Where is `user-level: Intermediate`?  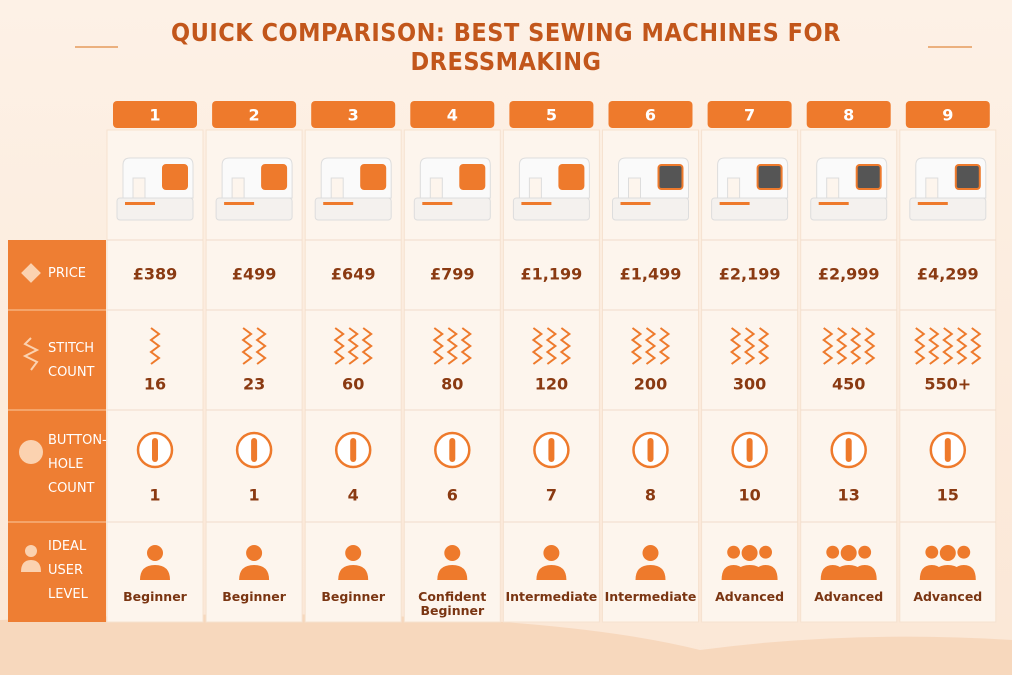
user-level: Intermediate is located at coordinates (650, 596).